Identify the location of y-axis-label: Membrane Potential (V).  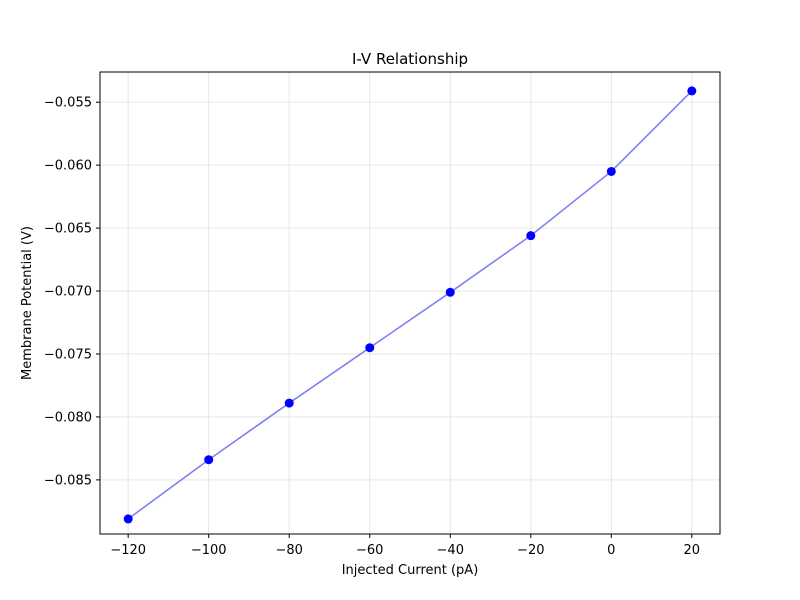
(27, 303).